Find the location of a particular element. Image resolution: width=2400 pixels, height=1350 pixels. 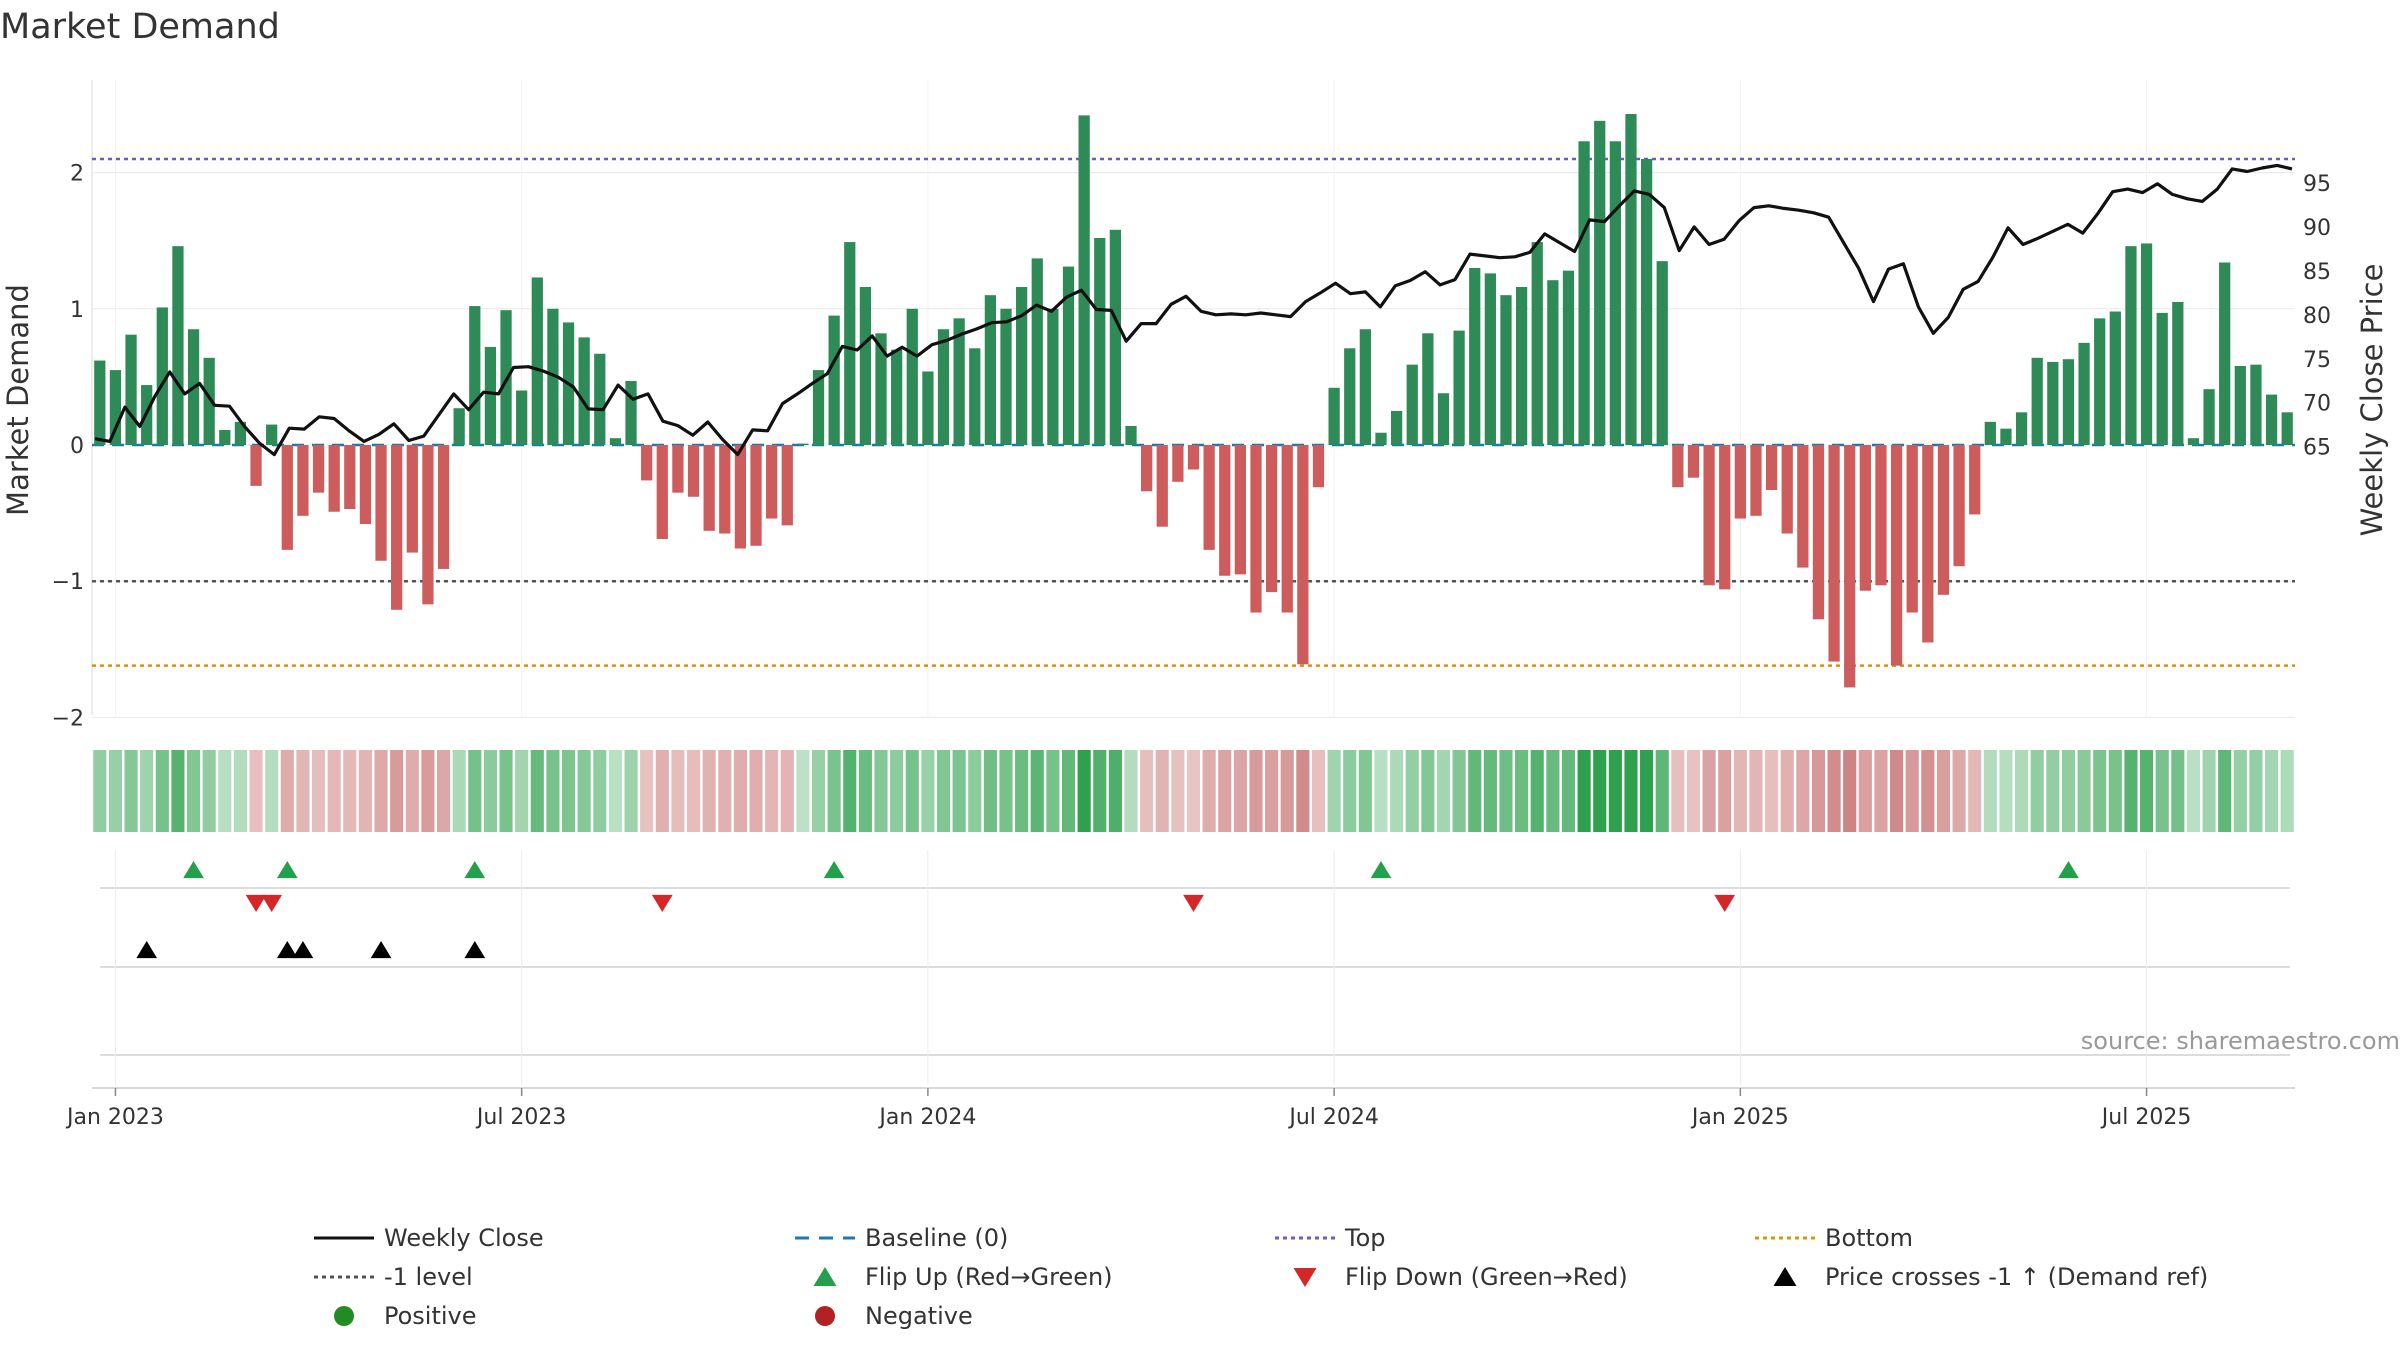

cross-up-marker is located at coordinates (303, 950).